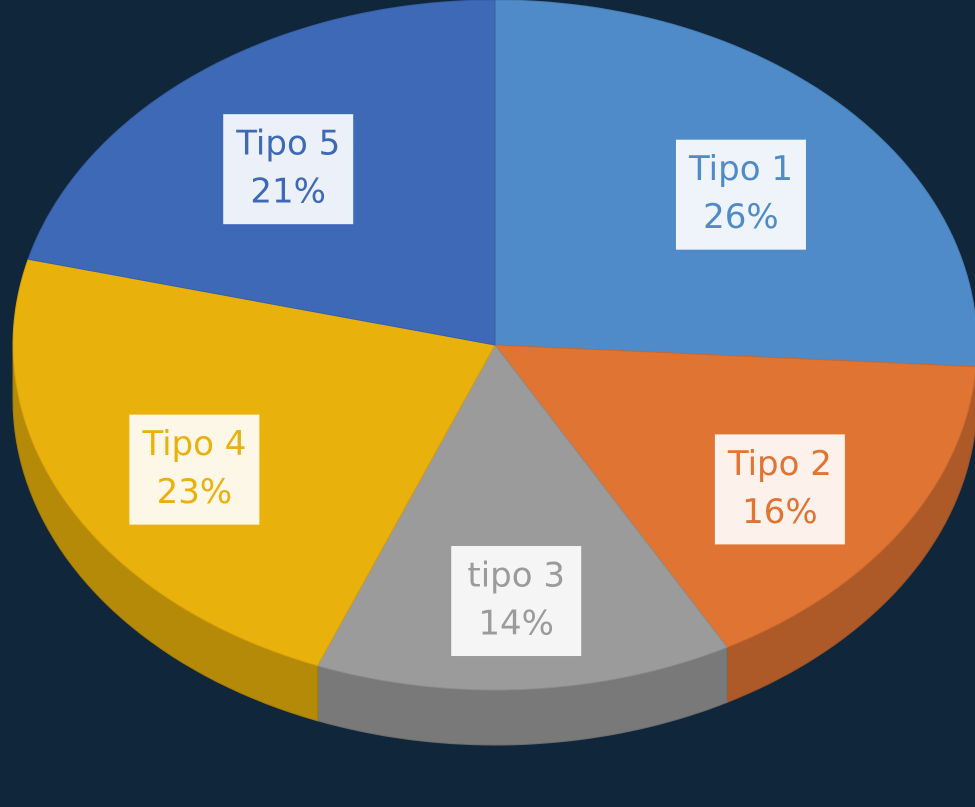 Image resolution: width=975 pixels, height=807 pixels. Describe the element at coordinates (195, 492) in the screenshot. I see `data-label-value: 23%` at that location.